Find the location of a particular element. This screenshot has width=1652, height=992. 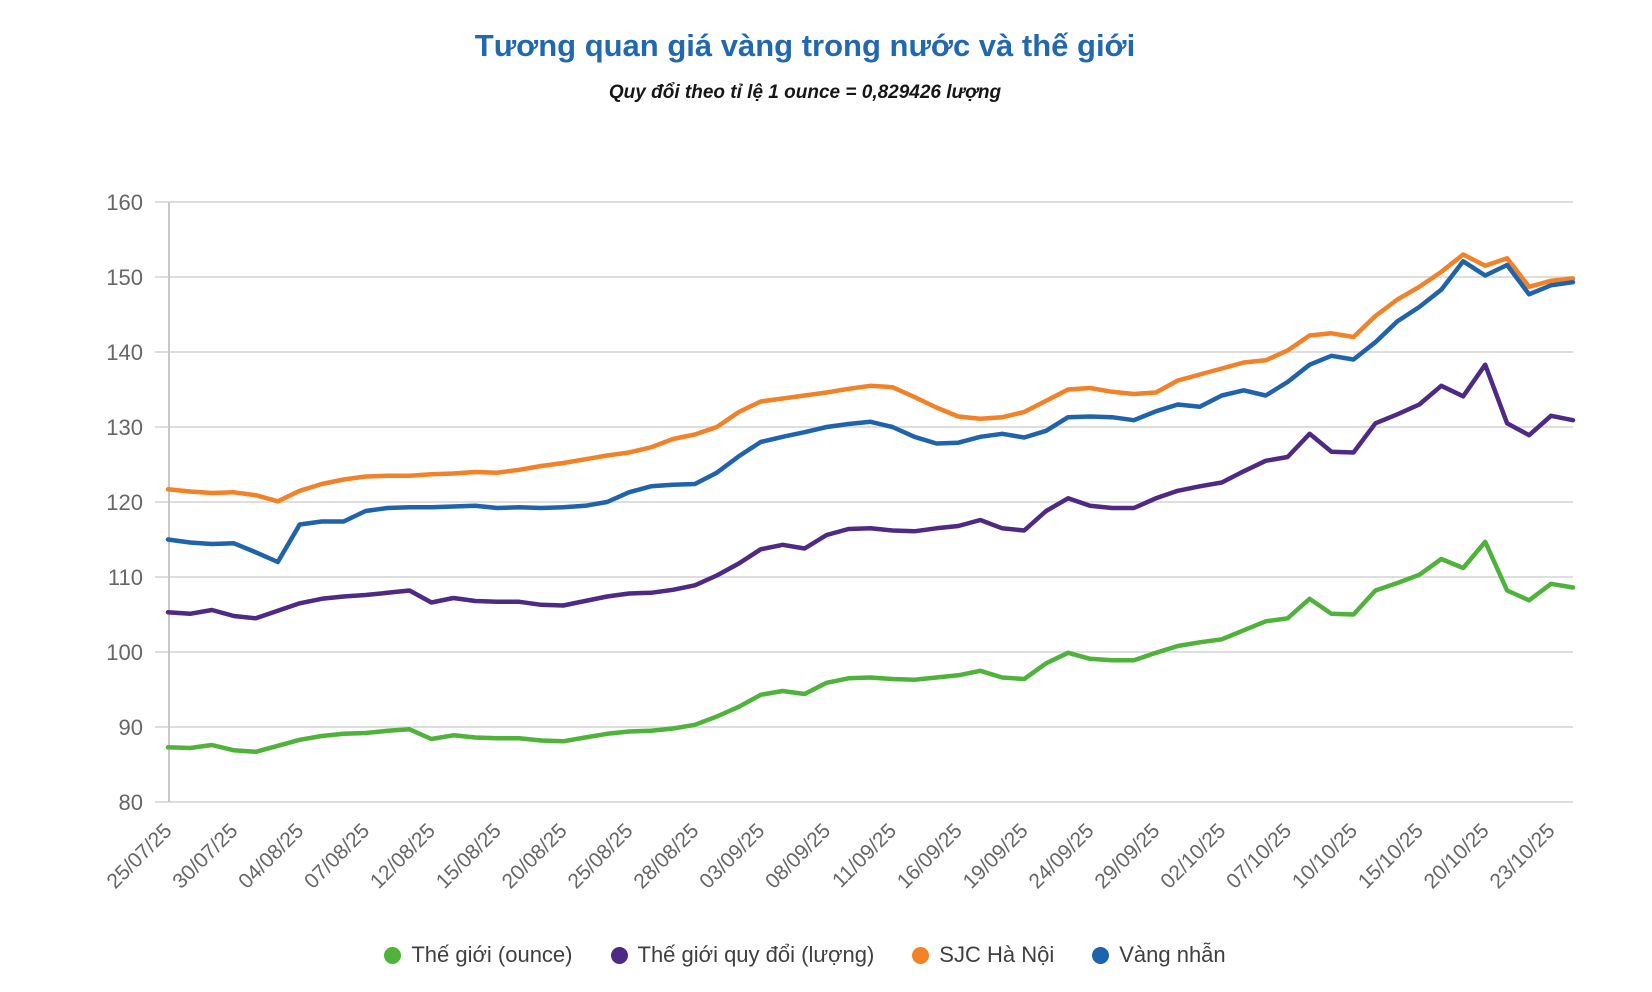

x-axis-tick-label: 24/09/25 is located at coordinates (1061, 856).